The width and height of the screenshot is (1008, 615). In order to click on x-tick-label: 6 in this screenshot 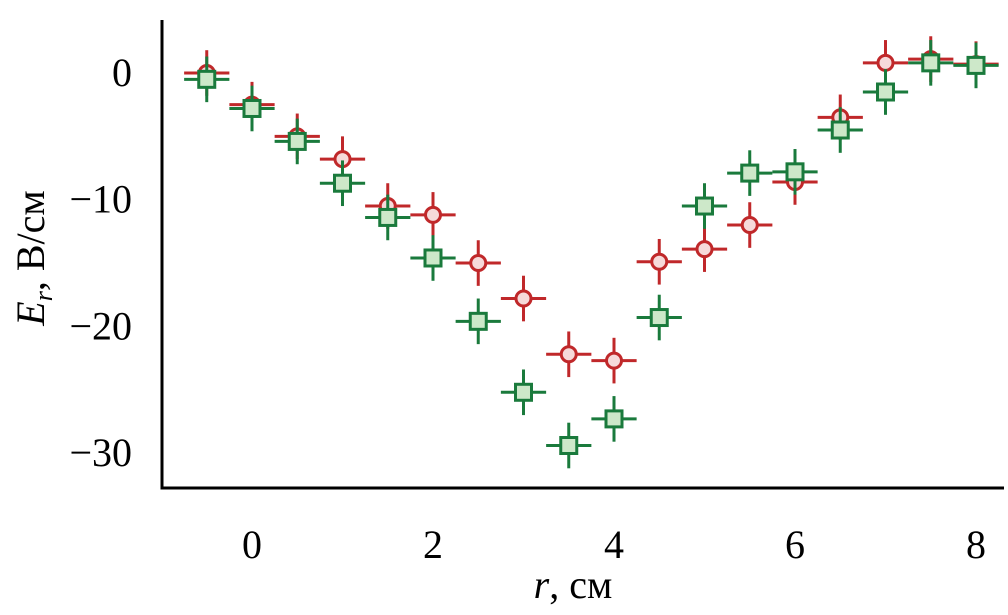, I will do `click(795, 544)`.